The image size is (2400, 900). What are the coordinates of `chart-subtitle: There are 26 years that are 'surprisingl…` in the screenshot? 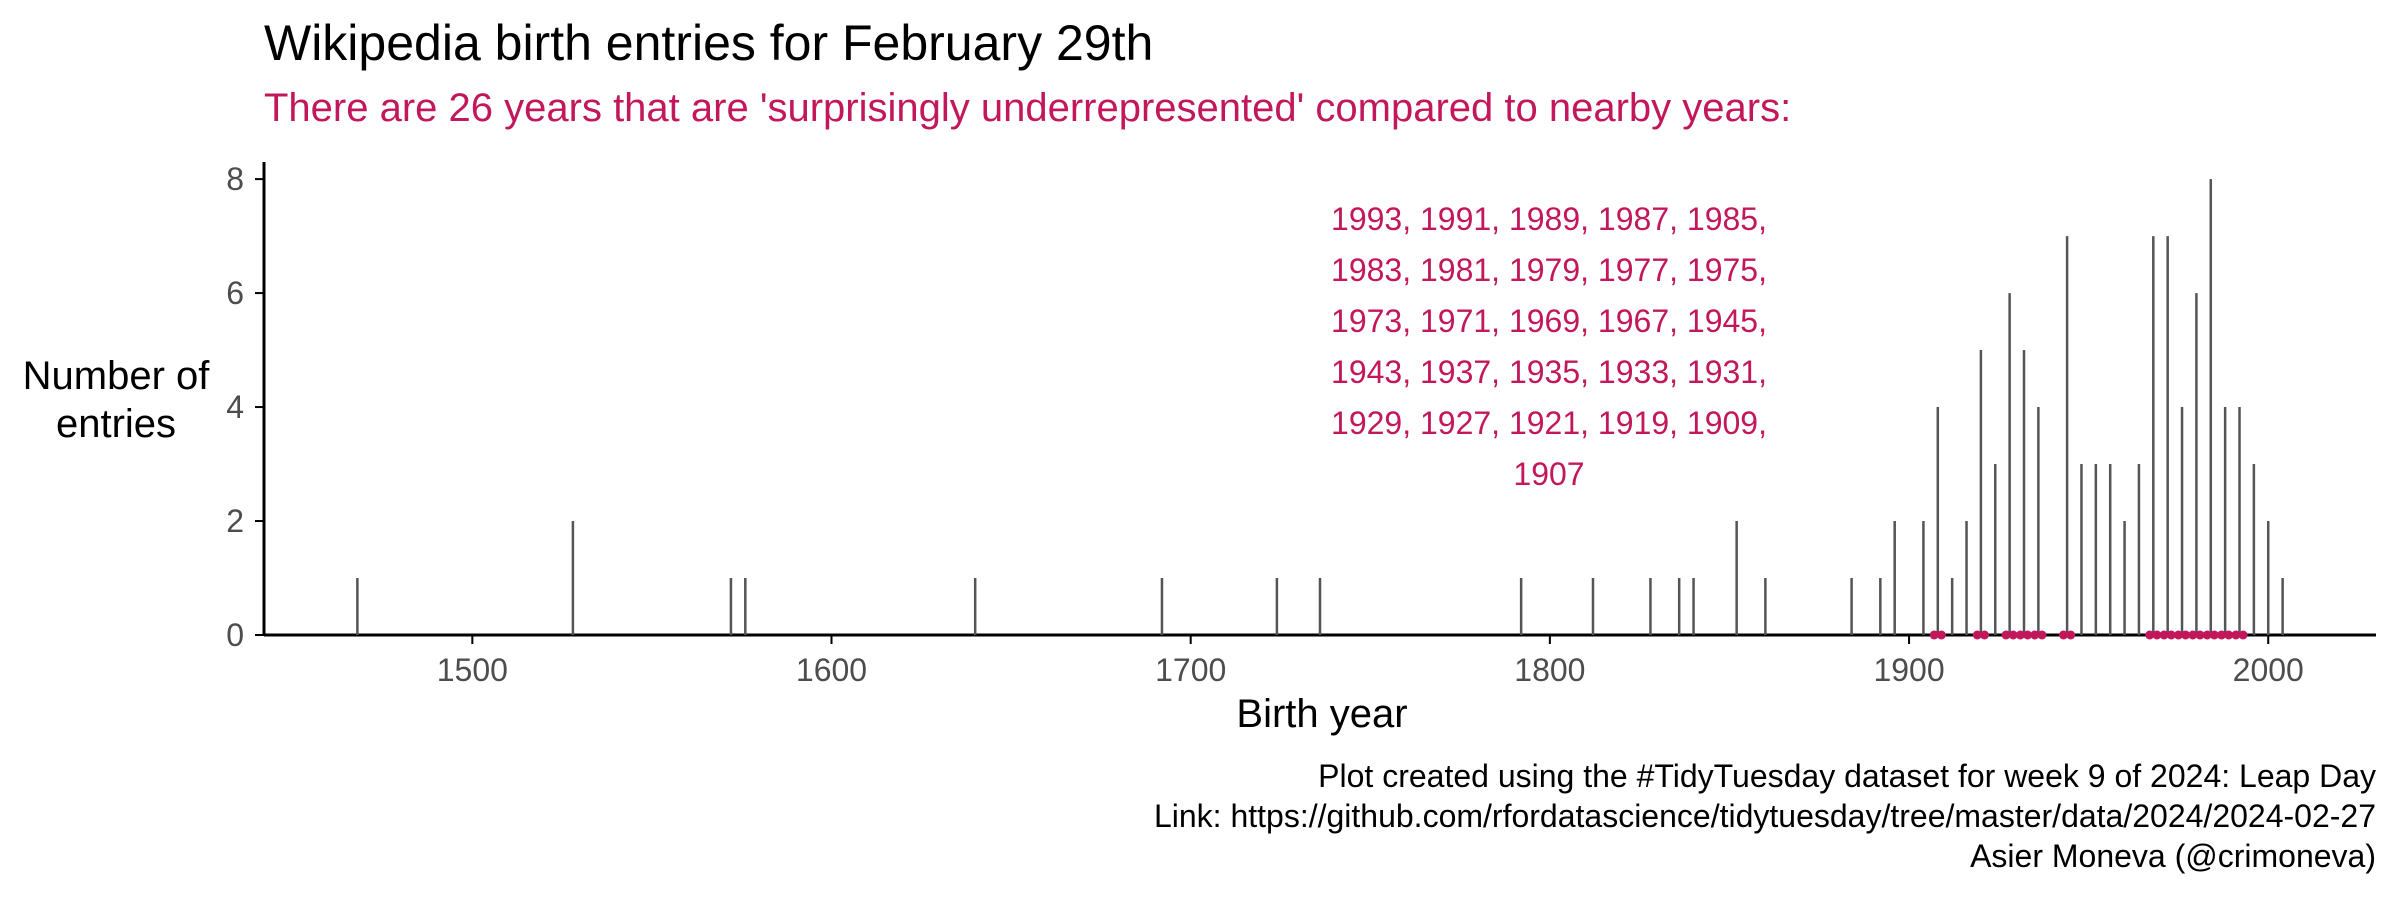 It's located at (1028, 108).